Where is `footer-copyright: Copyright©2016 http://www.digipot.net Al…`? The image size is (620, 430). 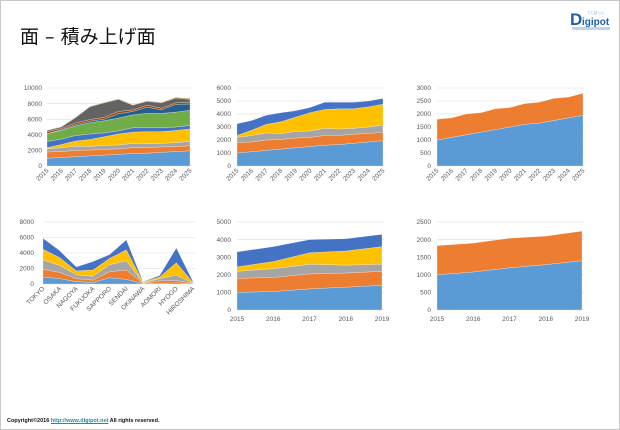 footer-copyright: Copyright©2016 http://www.digipot.net Al… is located at coordinates (83, 421).